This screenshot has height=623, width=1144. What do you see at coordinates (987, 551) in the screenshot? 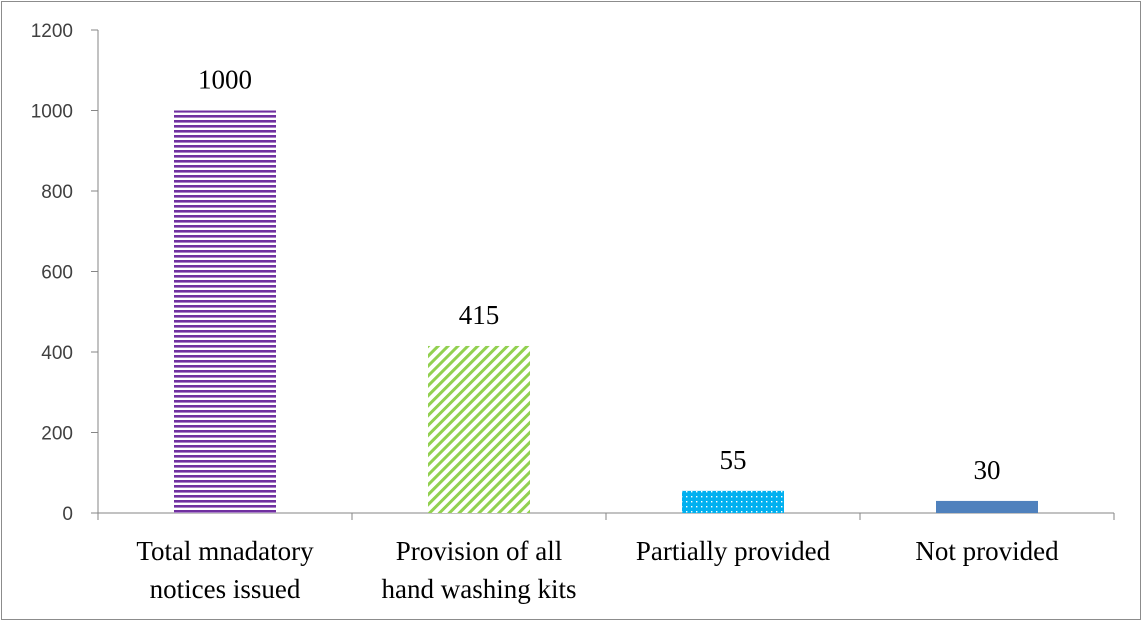
I see `x-category-label: Not provided` at bounding box center [987, 551].